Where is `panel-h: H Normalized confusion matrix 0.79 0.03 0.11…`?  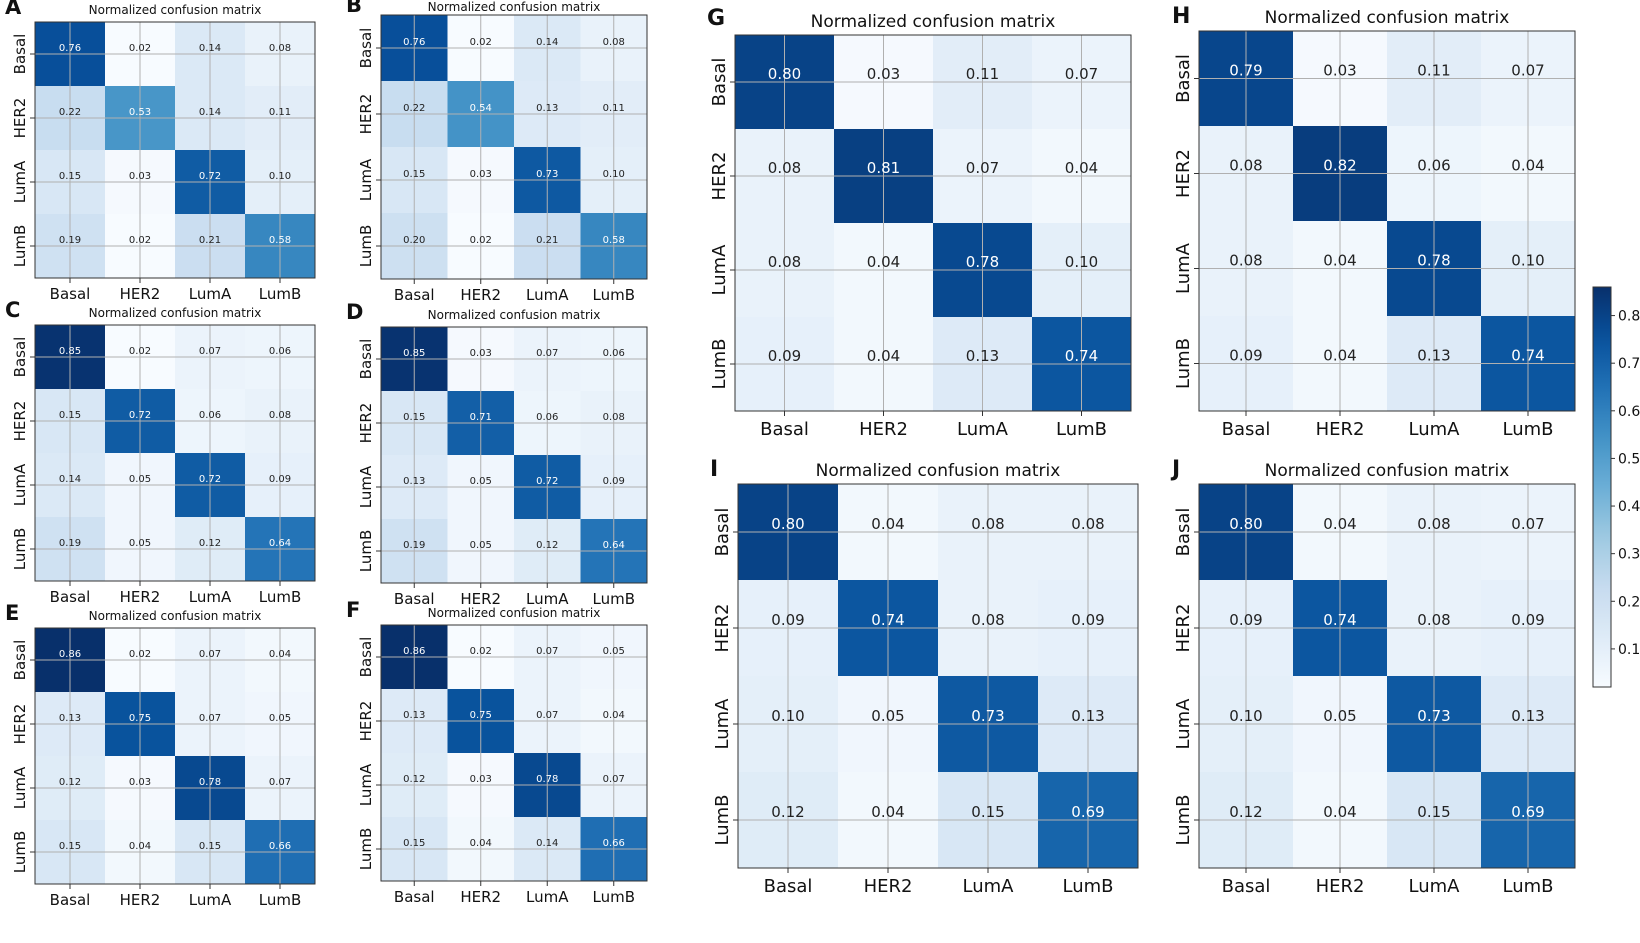
panel-h: H Normalized confusion matrix 0.79 0.03 0.11… is located at coordinates (1374, 222).